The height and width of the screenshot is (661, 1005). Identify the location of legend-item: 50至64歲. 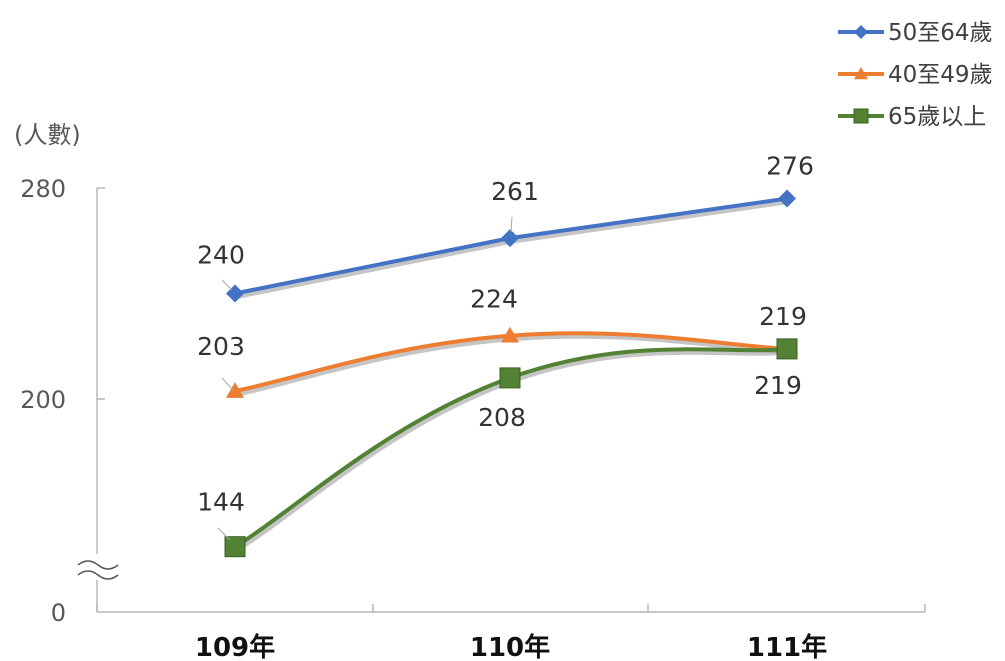
(915, 33).